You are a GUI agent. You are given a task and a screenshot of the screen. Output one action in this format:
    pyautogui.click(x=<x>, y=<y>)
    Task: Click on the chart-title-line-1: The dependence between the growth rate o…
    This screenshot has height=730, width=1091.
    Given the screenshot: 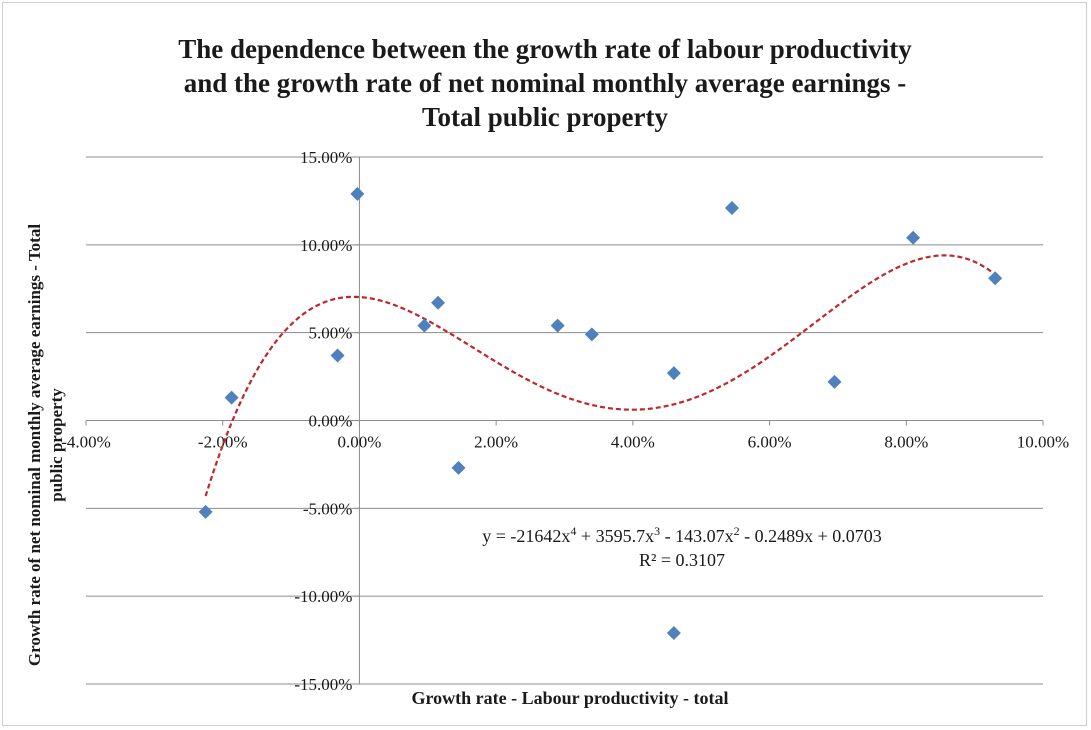 What is the action you would take?
    pyautogui.click(x=545, y=49)
    